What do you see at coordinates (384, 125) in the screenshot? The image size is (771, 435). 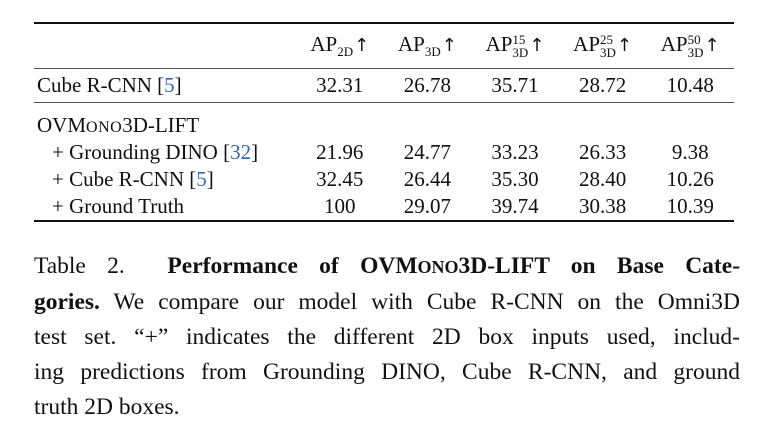 I see `table-row-group-title: OVMONO3D-LIFT` at bounding box center [384, 125].